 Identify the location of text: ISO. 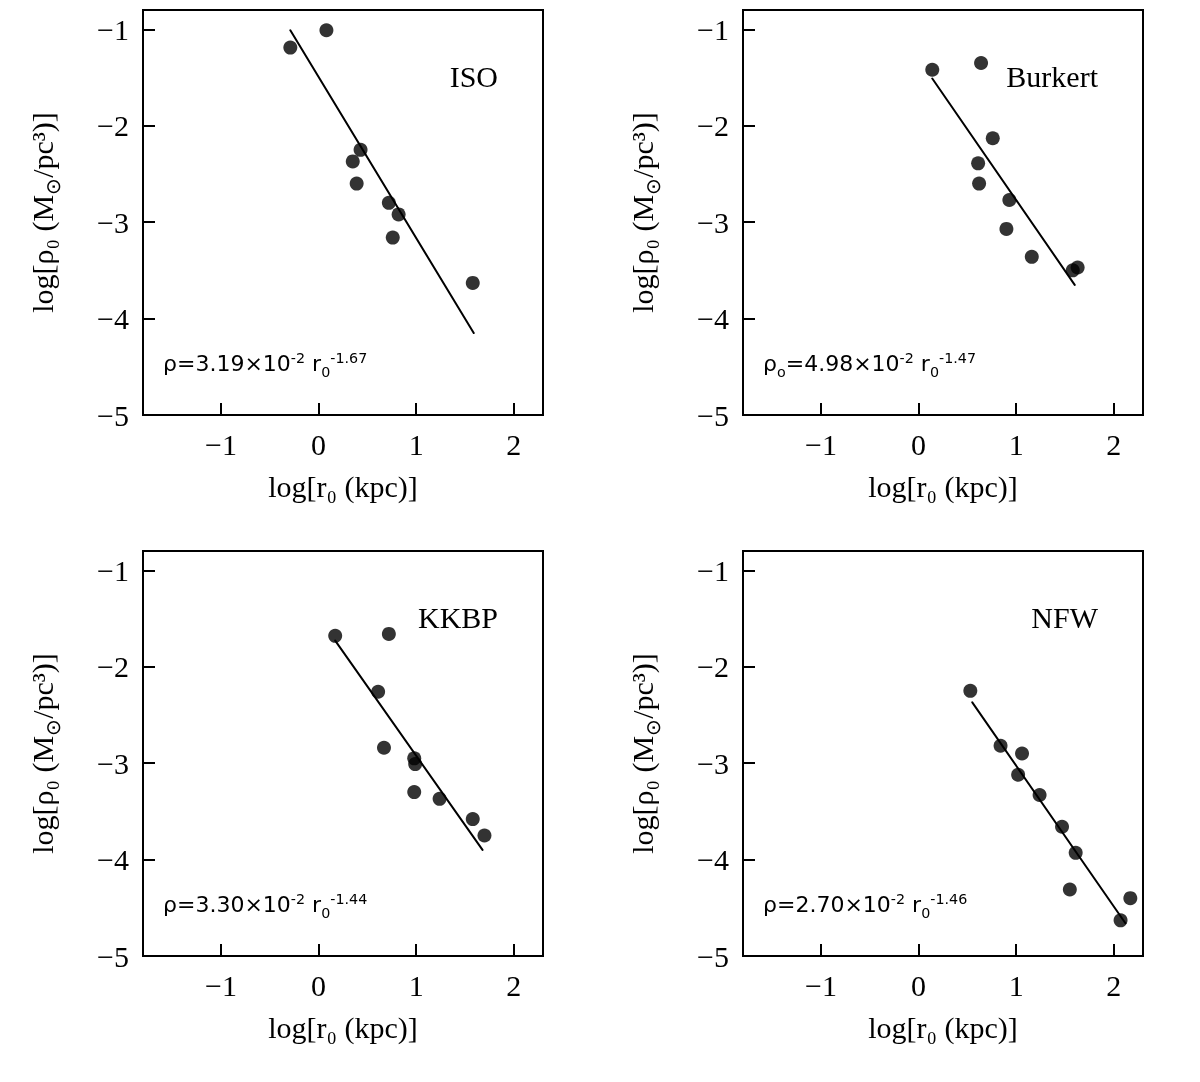
(473, 77).